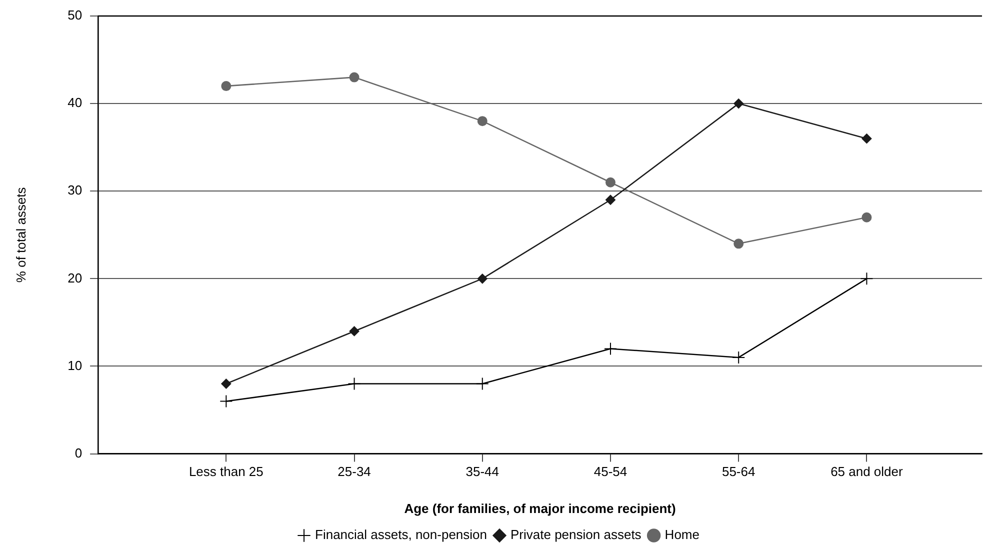 The image size is (989, 560). Describe the element at coordinates (75, 278) in the screenshot. I see `y-tick-label: 20` at that location.